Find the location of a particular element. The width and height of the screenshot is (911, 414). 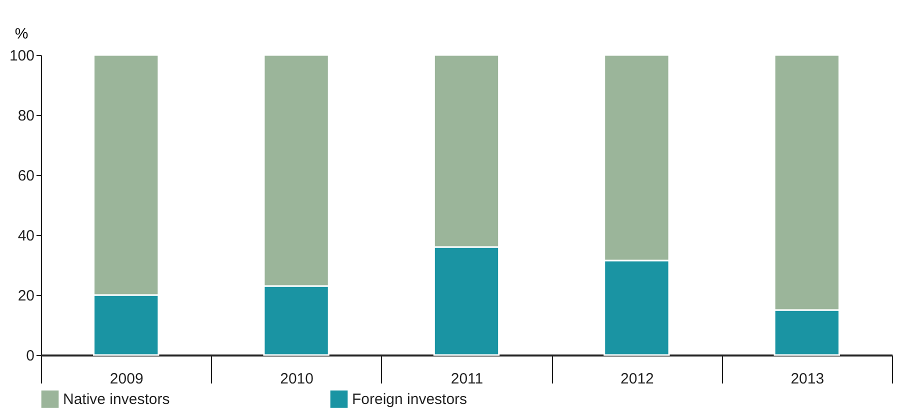

y-tick-label: 60 is located at coordinates (26, 176).